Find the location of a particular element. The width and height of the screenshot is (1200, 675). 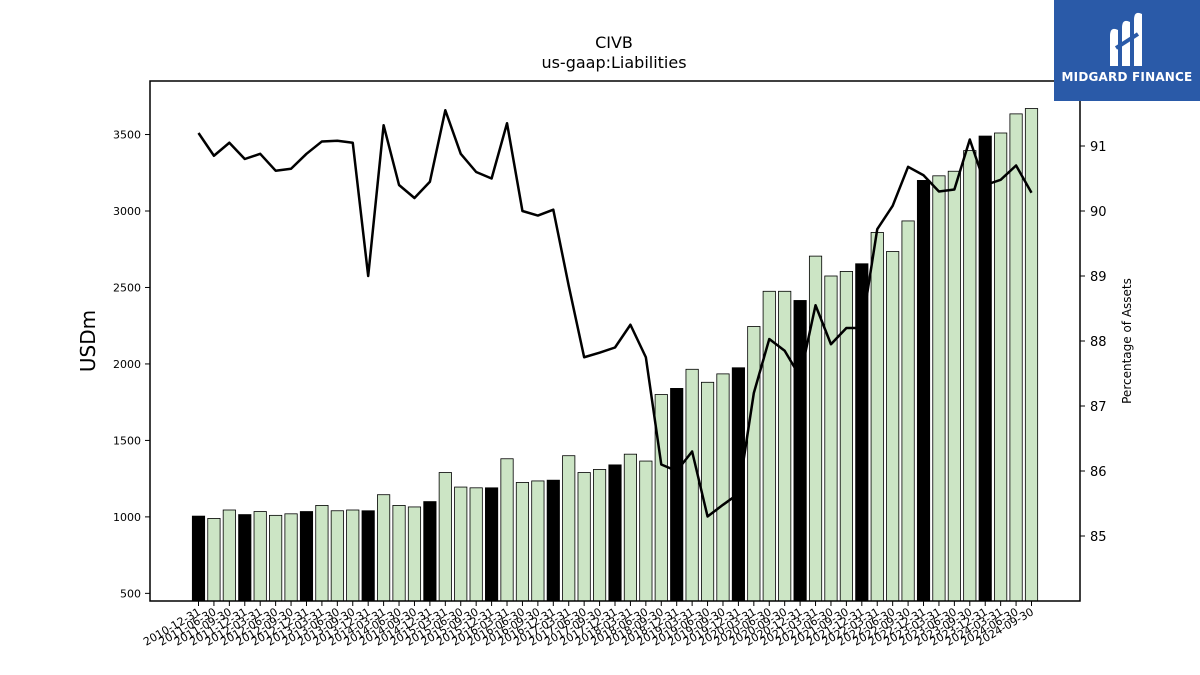

y-tick-label: 2000 is located at coordinates (127, 364).